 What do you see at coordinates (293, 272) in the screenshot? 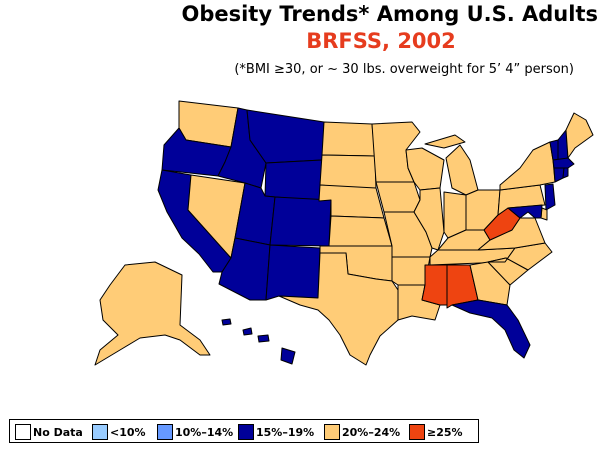
I see `state-nm` at bounding box center [293, 272].